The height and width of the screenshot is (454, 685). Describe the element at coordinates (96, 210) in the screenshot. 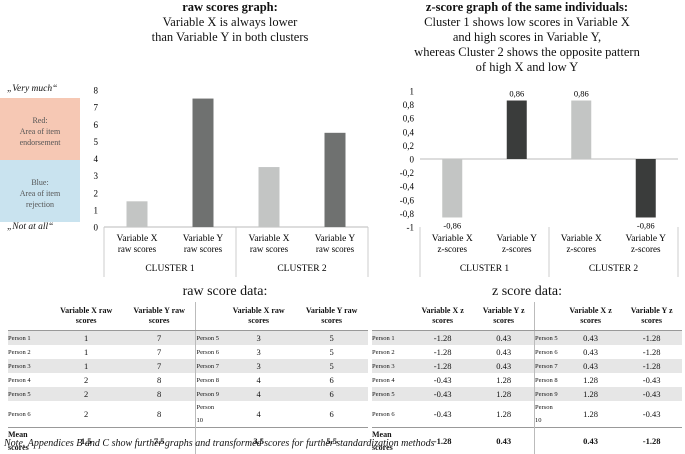

I see `y-tick-label: 1` at that location.